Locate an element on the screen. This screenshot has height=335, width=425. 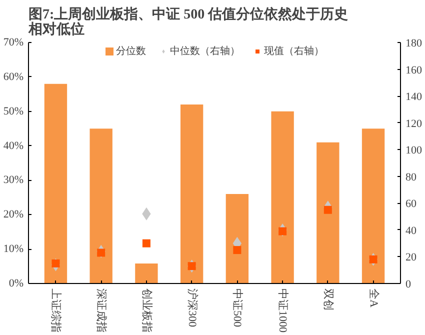
chart-title: 图7:上周创业板指、中证 500 估值分位依然处于历史相对低位 is located at coordinates (188, 22).